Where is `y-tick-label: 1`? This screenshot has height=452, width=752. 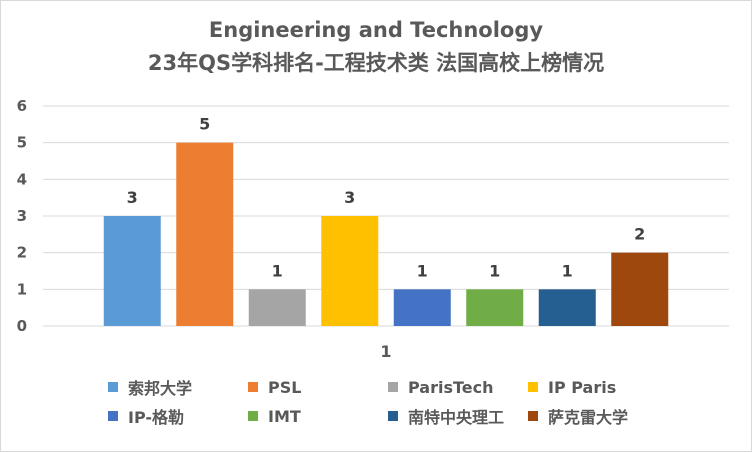 y-tick-label: 1 is located at coordinates (22, 289).